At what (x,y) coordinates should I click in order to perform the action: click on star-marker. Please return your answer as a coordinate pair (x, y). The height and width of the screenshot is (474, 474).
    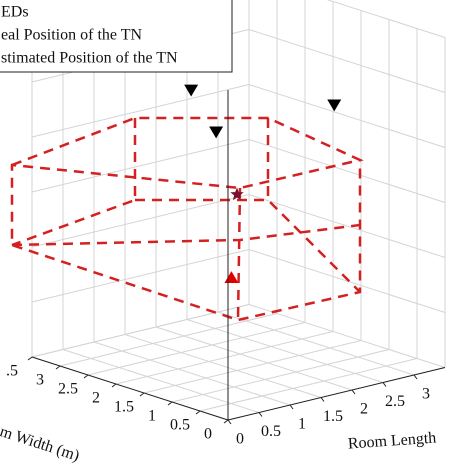
    Looking at the image, I should click on (237, 194).